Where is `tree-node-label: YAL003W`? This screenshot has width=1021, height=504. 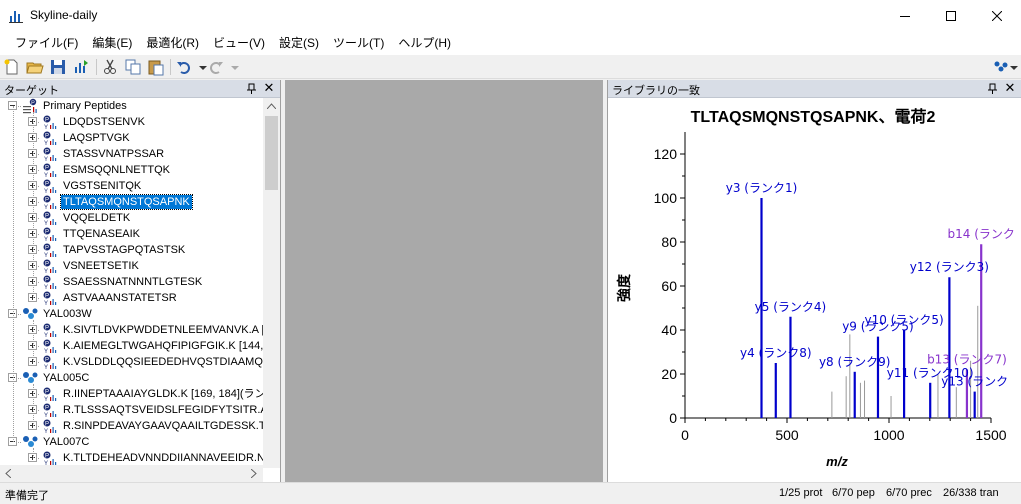 tree-node-label: YAL003W is located at coordinates (67, 314).